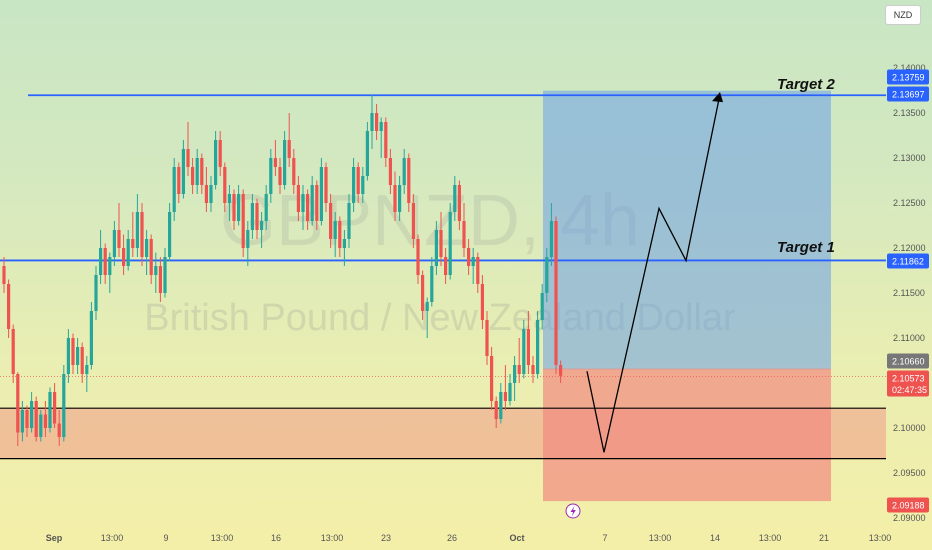  What do you see at coordinates (909, 473) in the screenshot?
I see `price-tick: 2.09500` at bounding box center [909, 473].